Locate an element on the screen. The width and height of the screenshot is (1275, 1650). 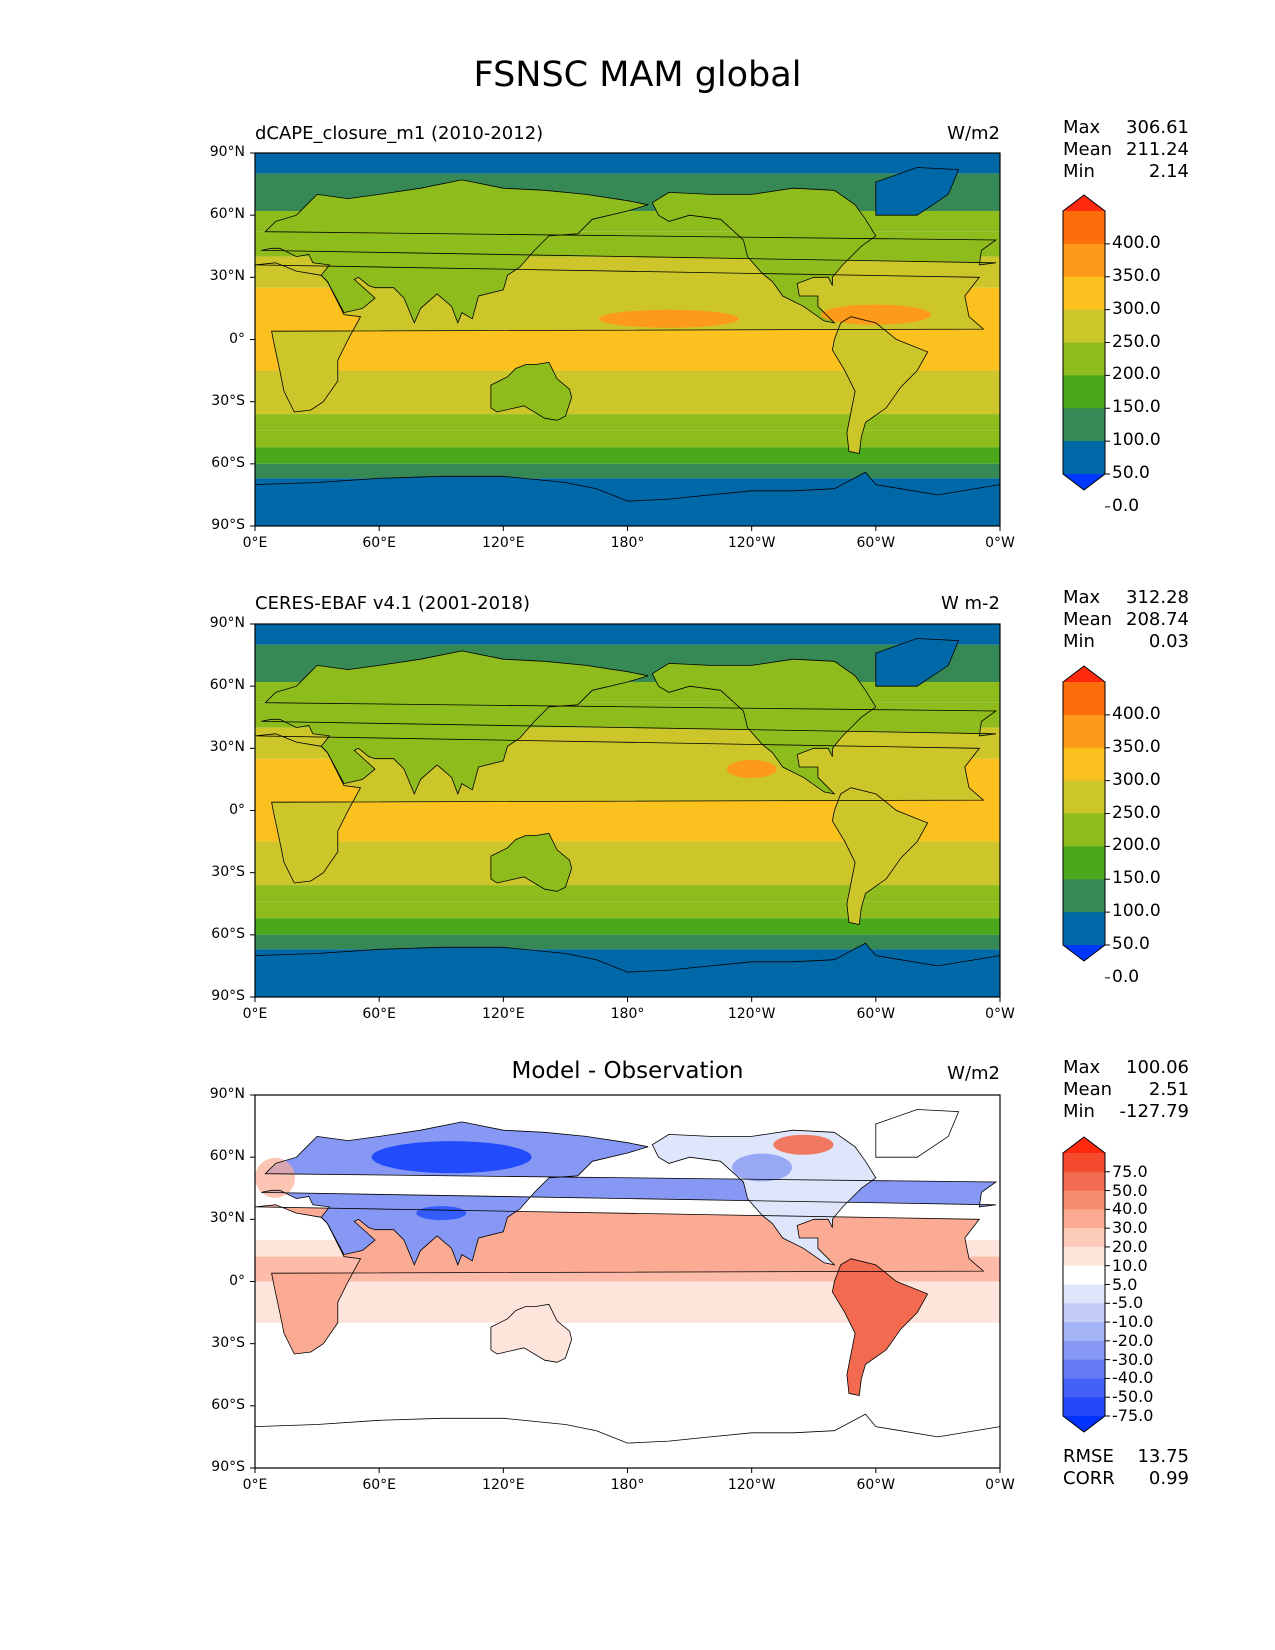
colorbar-label: 40.0 is located at coordinates (1130, 1209).